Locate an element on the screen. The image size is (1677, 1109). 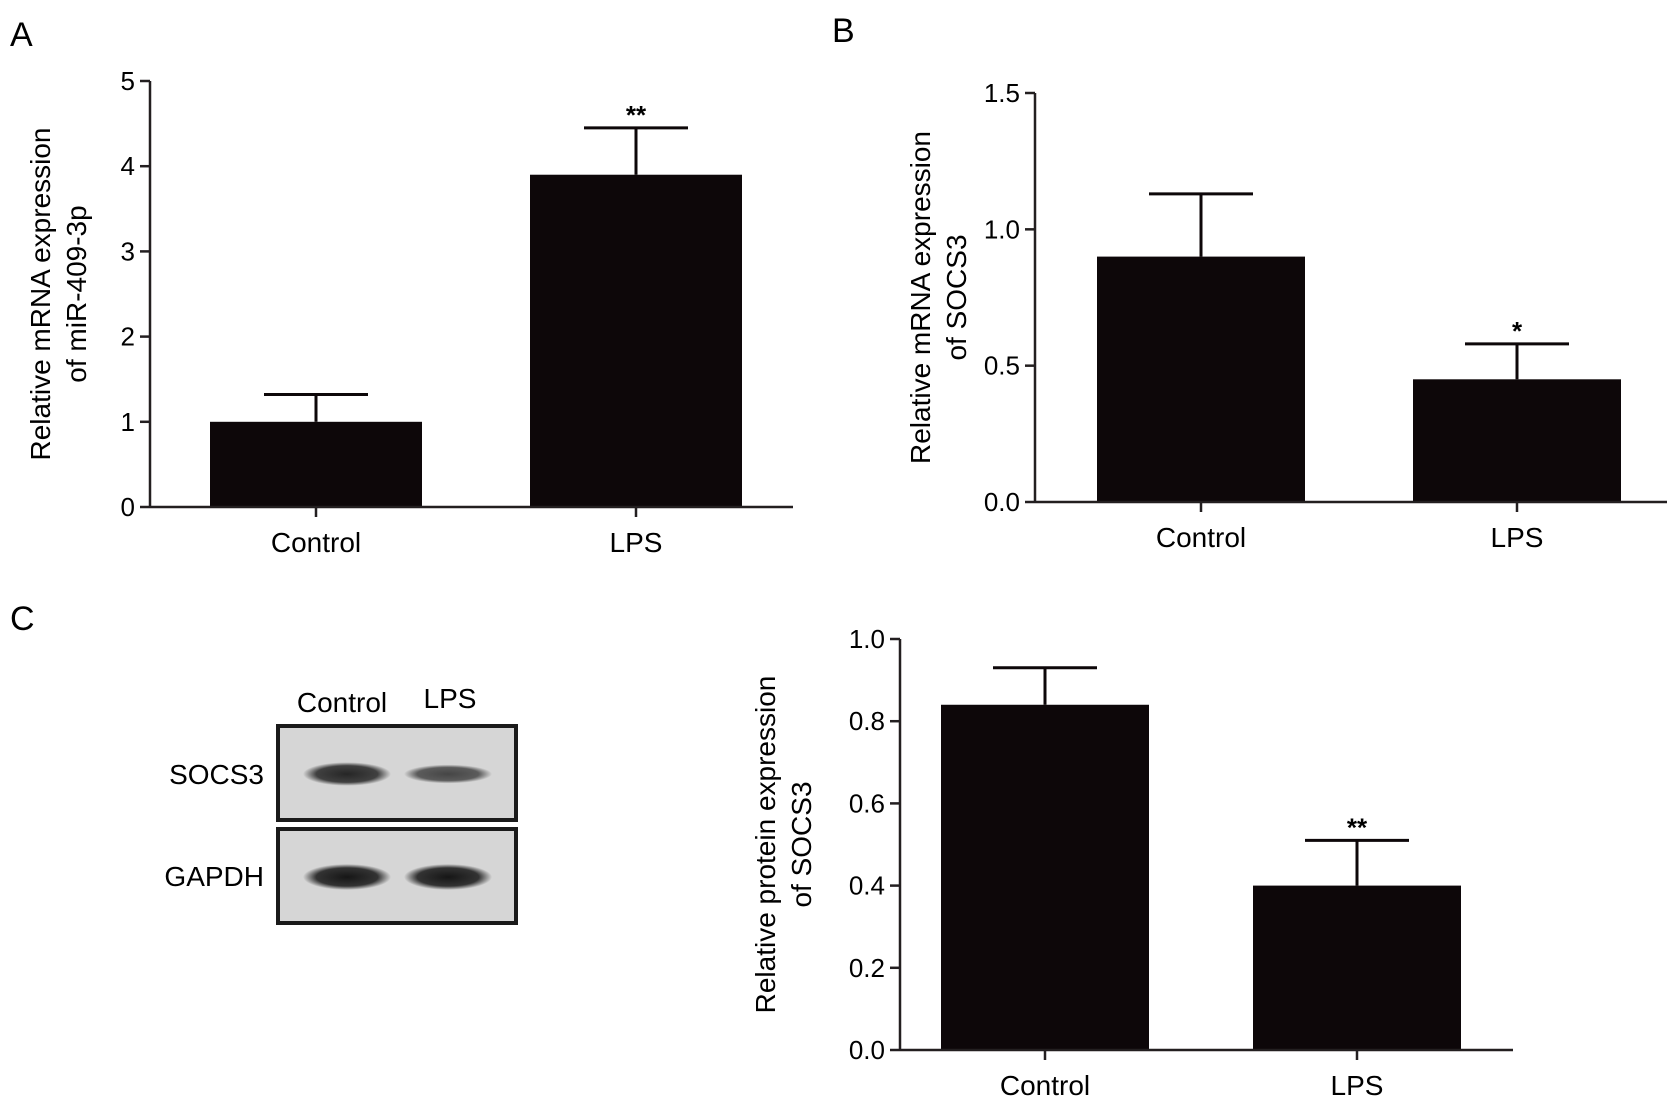
chart-a-significance-lps: ** is located at coordinates (636, 115).